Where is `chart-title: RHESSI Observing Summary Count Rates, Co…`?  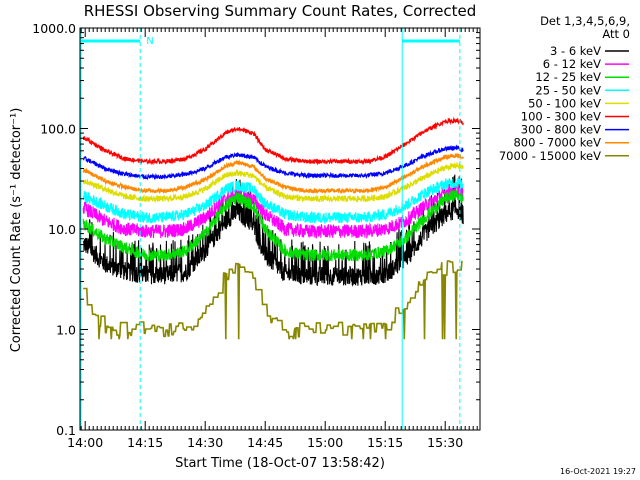 chart-title: RHESSI Observing Summary Count Rates, Co… is located at coordinates (280, 11).